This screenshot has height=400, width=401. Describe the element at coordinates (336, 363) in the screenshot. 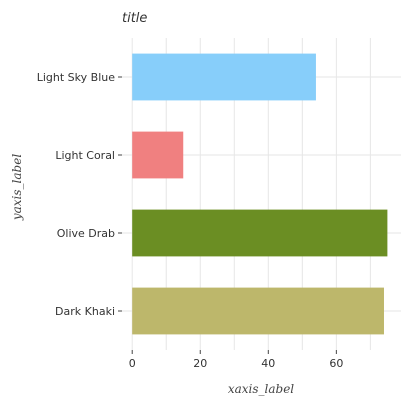

I see `x-tick-label: 60` at that location.